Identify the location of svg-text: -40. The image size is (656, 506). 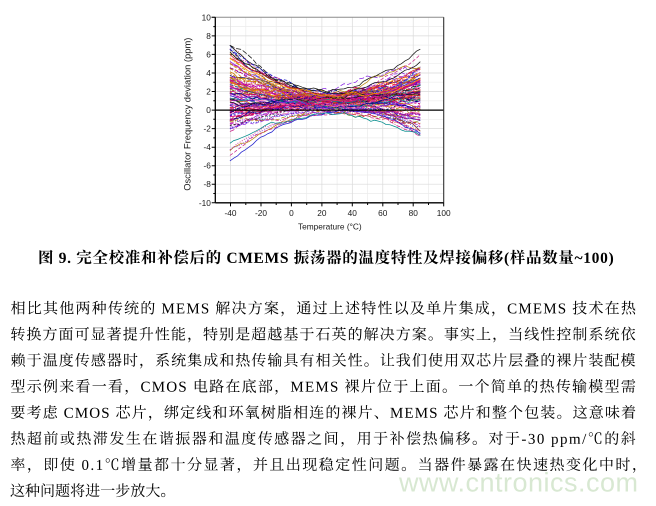
(231, 213).